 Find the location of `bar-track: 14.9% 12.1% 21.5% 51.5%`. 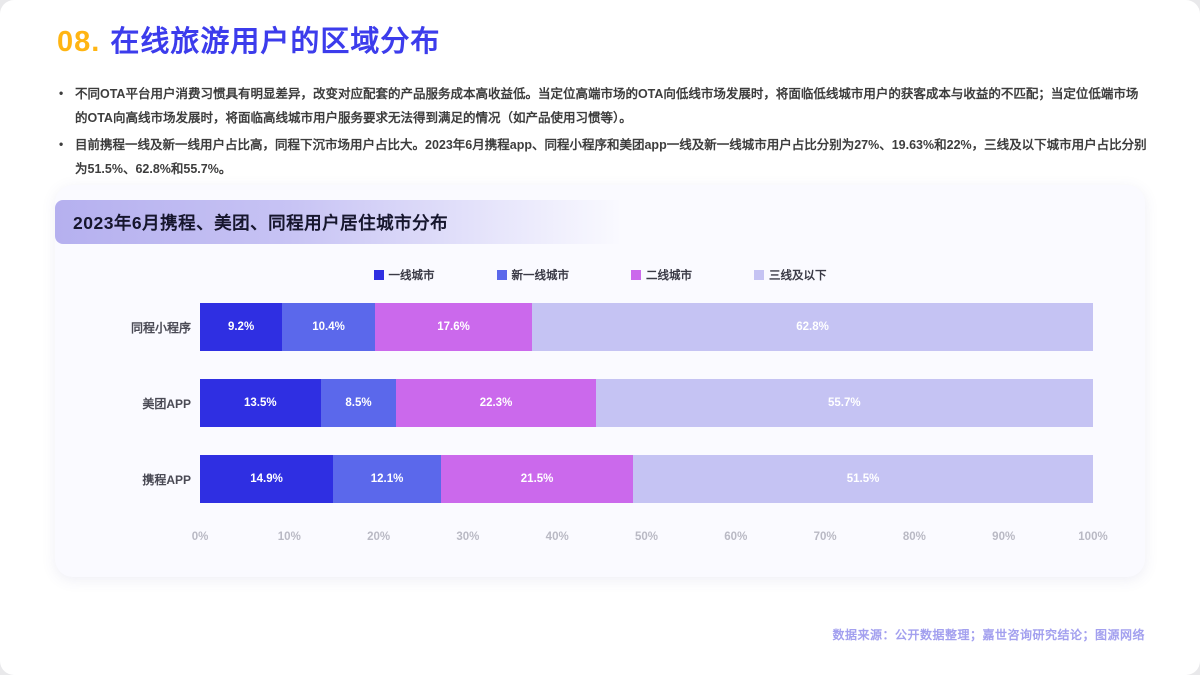

bar-track: 14.9% 12.1% 21.5% 51.5% is located at coordinates (646, 479).